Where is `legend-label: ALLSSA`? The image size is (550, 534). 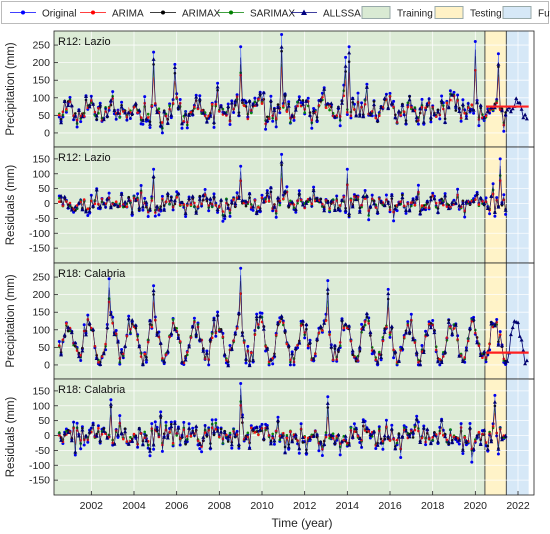 legend-label: ALLSSA is located at coordinates (342, 14).